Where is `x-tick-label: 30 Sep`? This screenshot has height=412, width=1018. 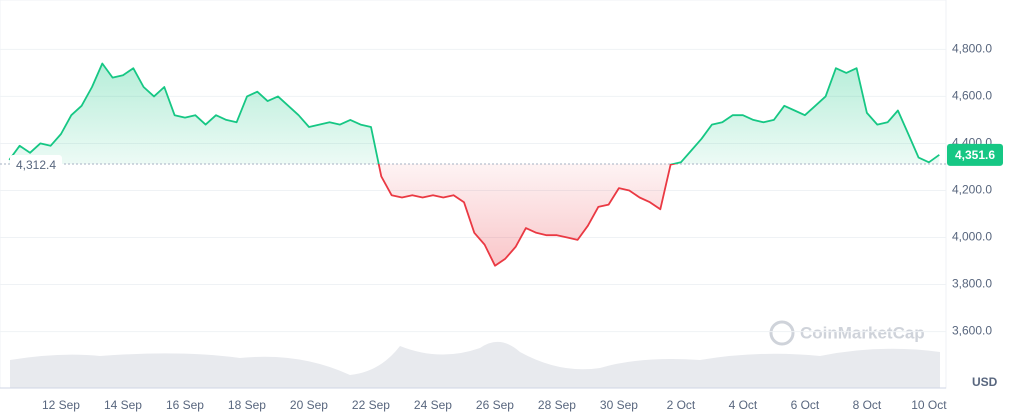
x-tick-label: 30 Sep is located at coordinates (619, 405).